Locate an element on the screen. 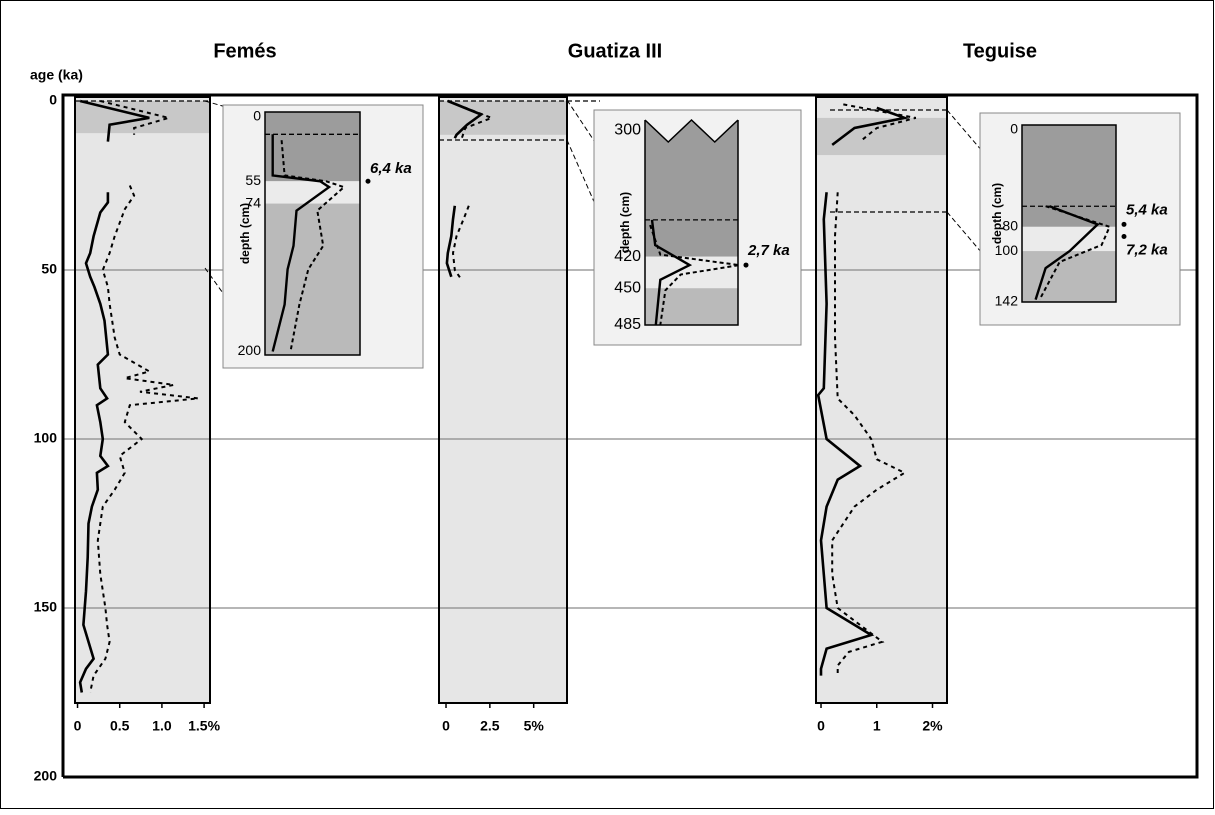 The height and width of the screenshot is (815, 1215). inset-tick-label: 200 is located at coordinates (250, 350).